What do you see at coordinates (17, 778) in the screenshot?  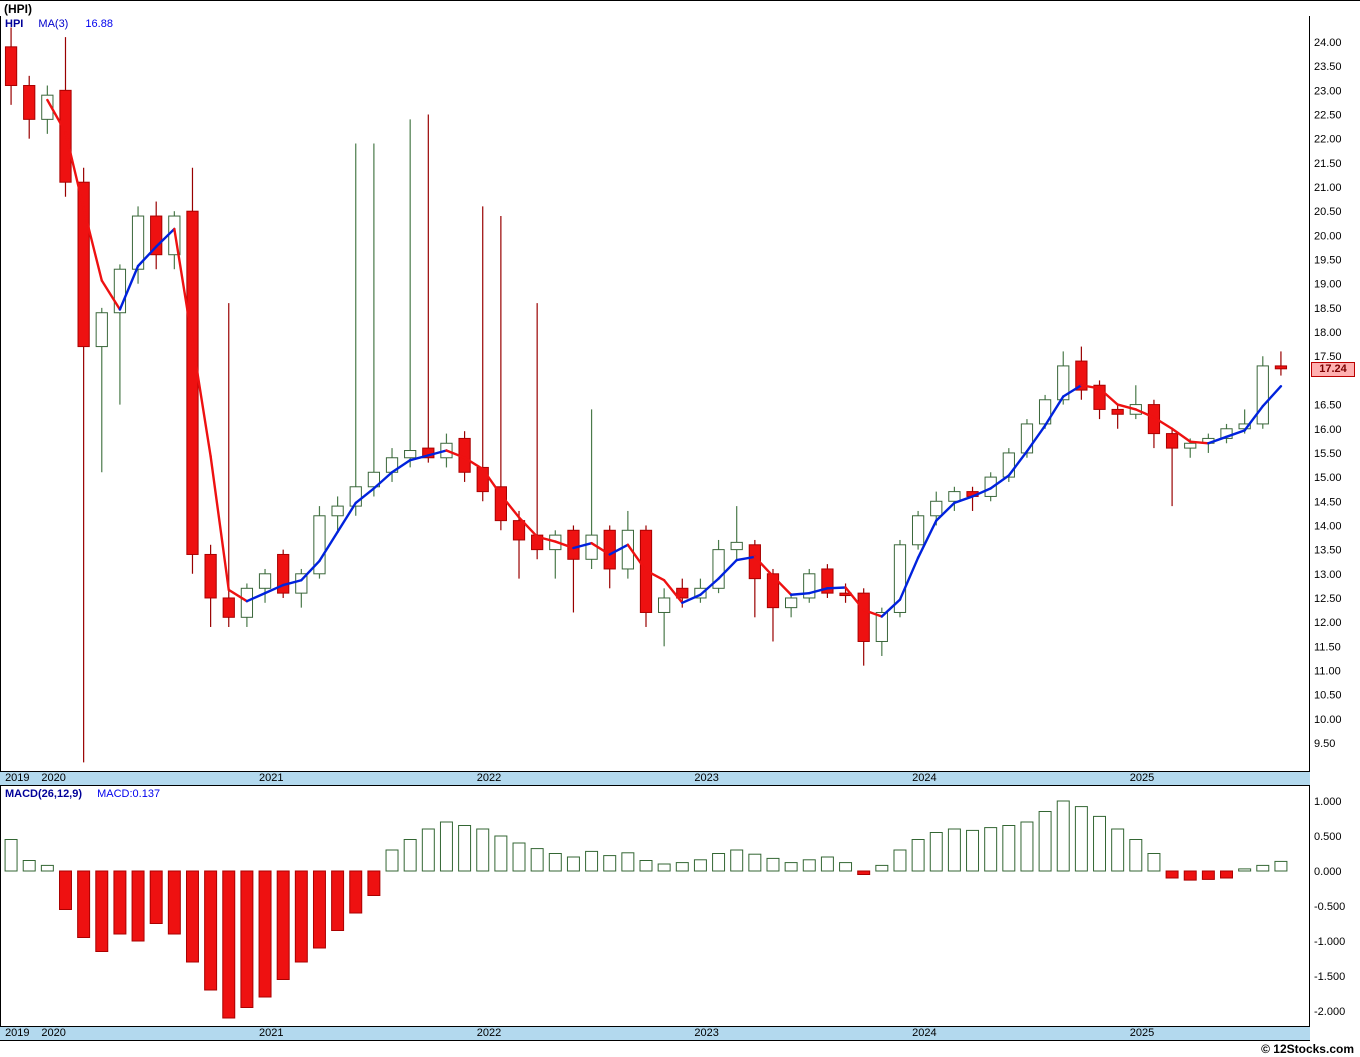 I see `year-label: 2019` at bounding box center [17, 778].